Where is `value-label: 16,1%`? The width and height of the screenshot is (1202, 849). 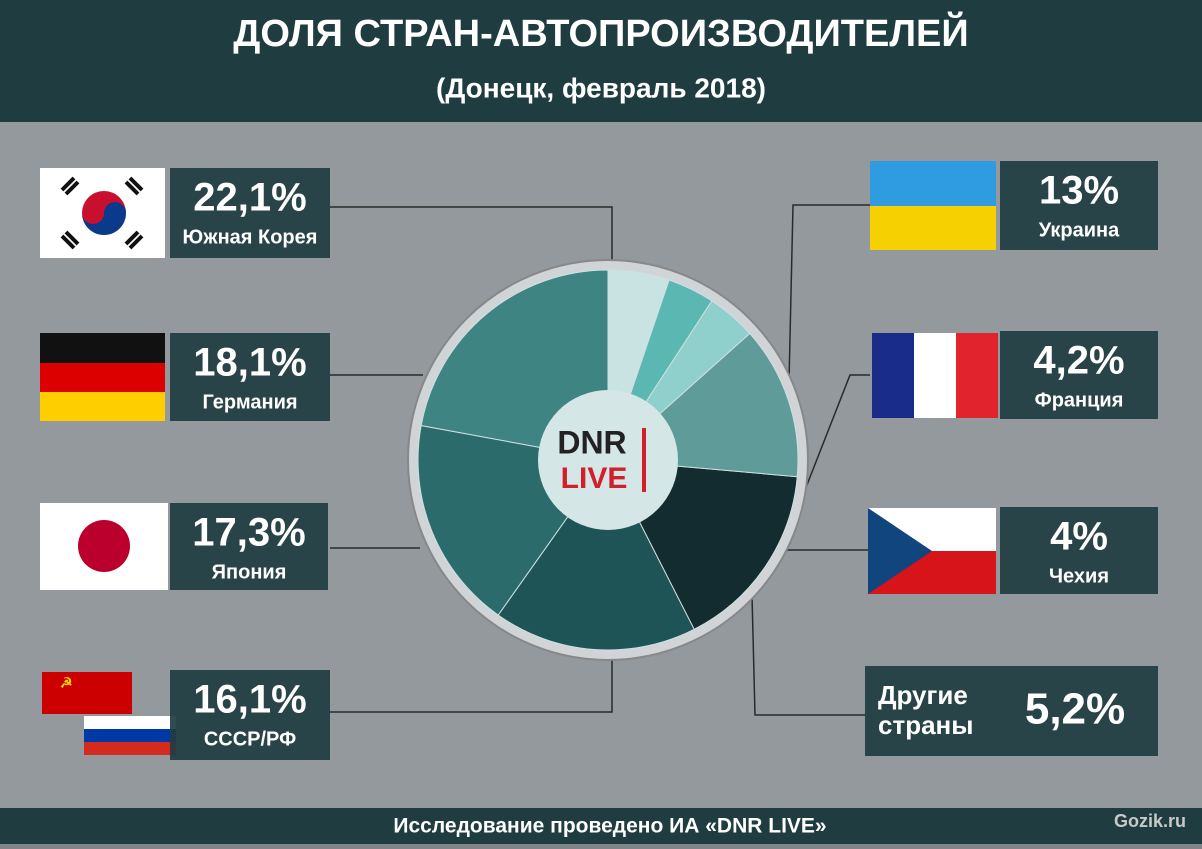 value-label: 16,1% is located at coordinates (249, 700).